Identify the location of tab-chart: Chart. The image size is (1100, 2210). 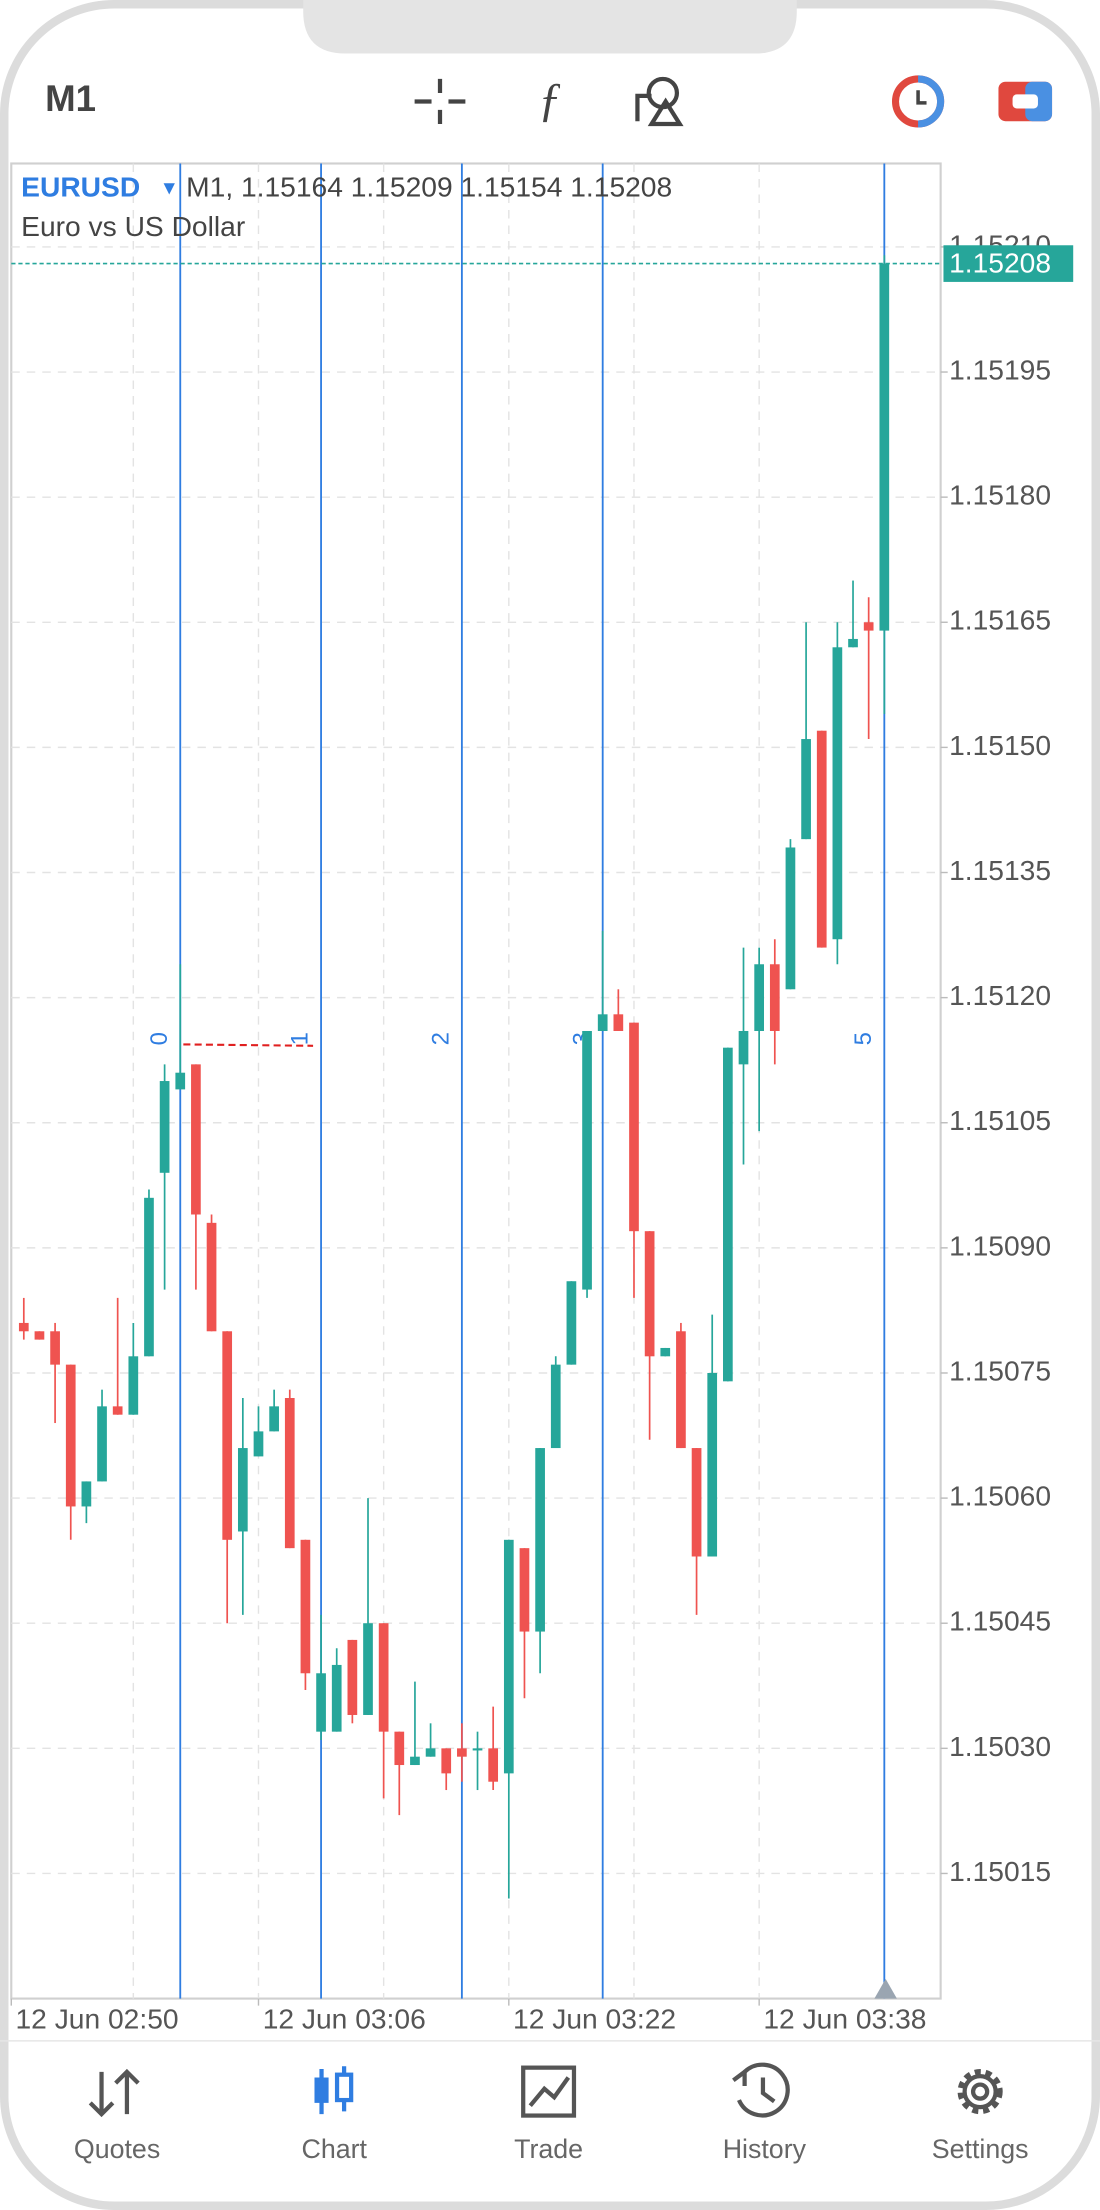
(334, 2115).